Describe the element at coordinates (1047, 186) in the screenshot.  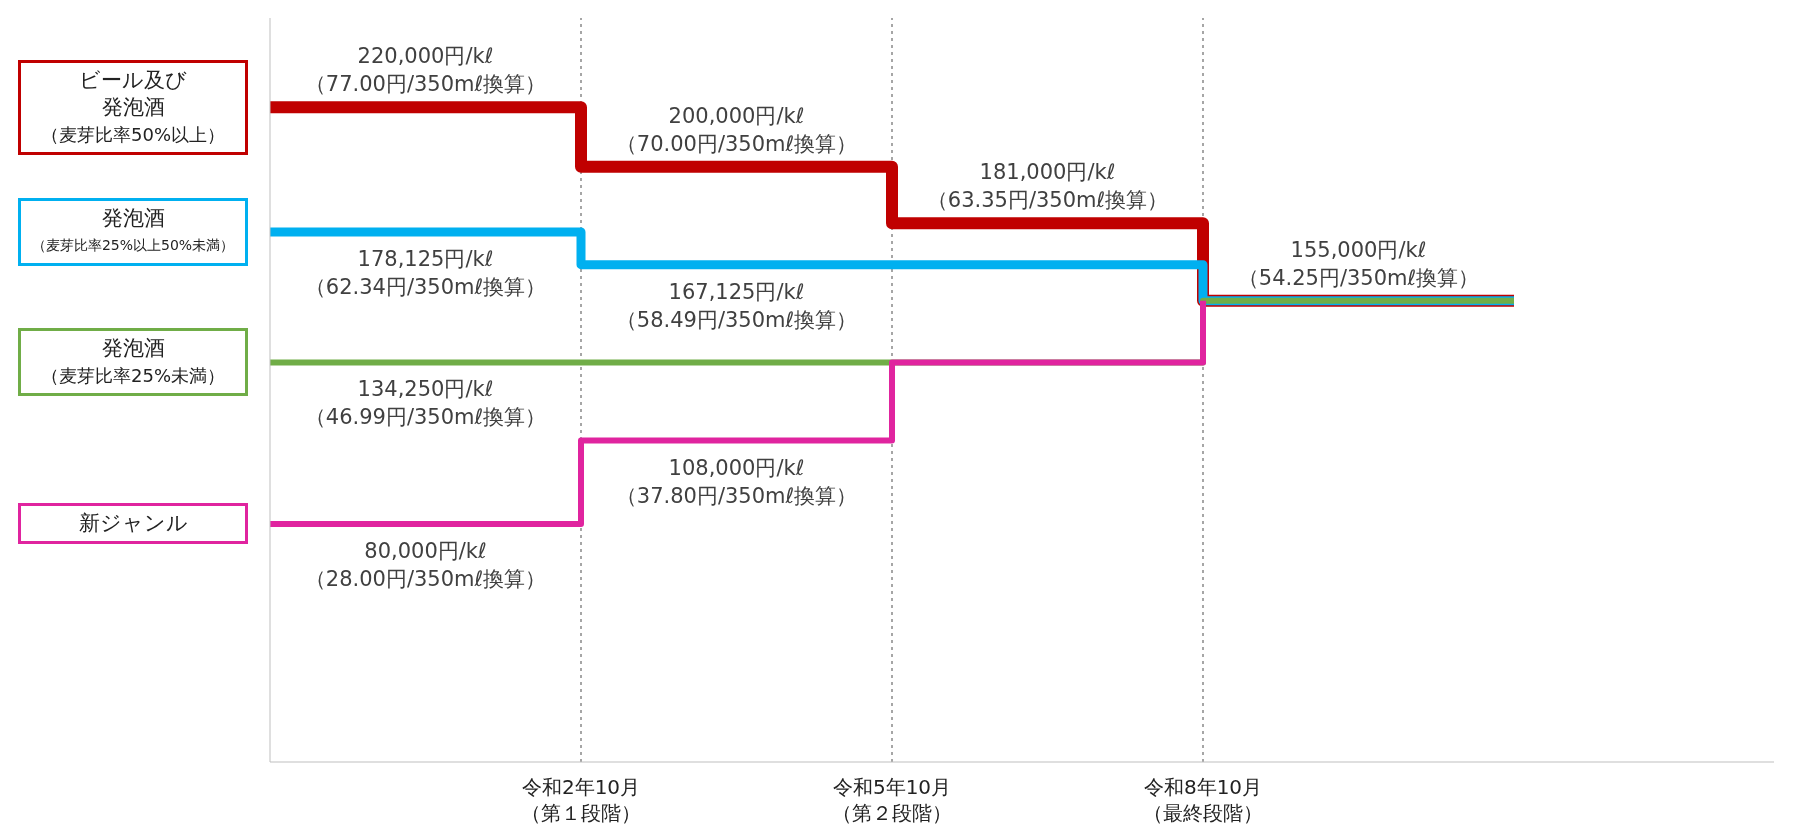
I see `data-label: 181,000円/kℓ （63.35円/350mℓ換算）` at that location.